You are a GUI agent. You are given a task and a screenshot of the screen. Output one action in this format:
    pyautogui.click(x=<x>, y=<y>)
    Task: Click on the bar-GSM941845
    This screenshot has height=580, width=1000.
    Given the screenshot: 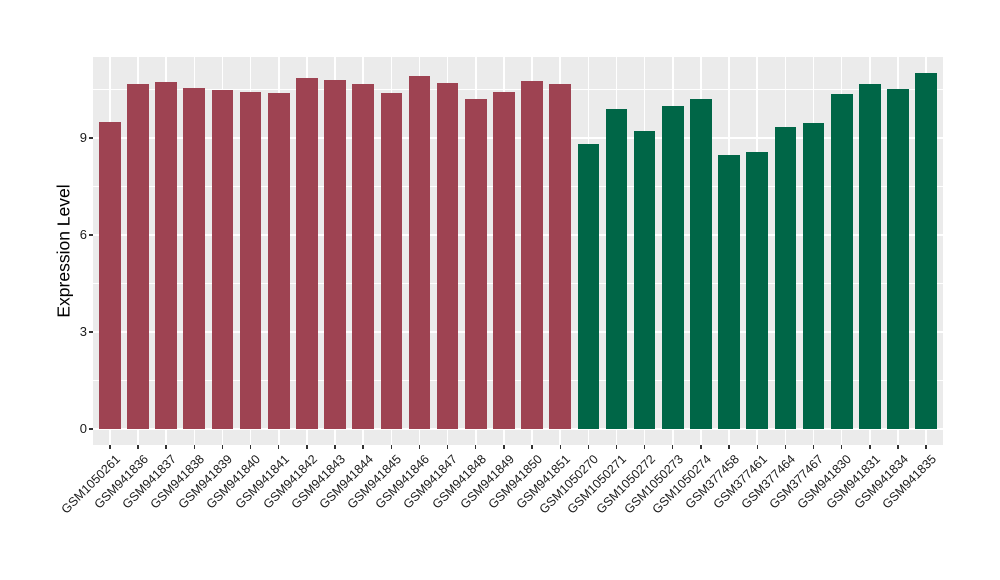 What is the action you would take?
    pyautogui.click(x=391, y=261)
    